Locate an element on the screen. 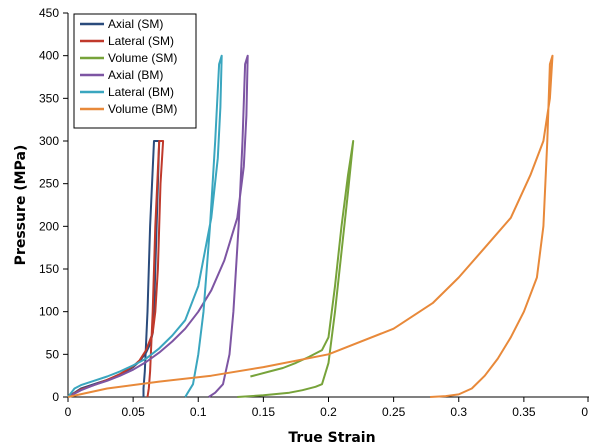 The height and width of the screenshot is (447, 589). y-tick-label: 250 is located at coordinates (49, 184).